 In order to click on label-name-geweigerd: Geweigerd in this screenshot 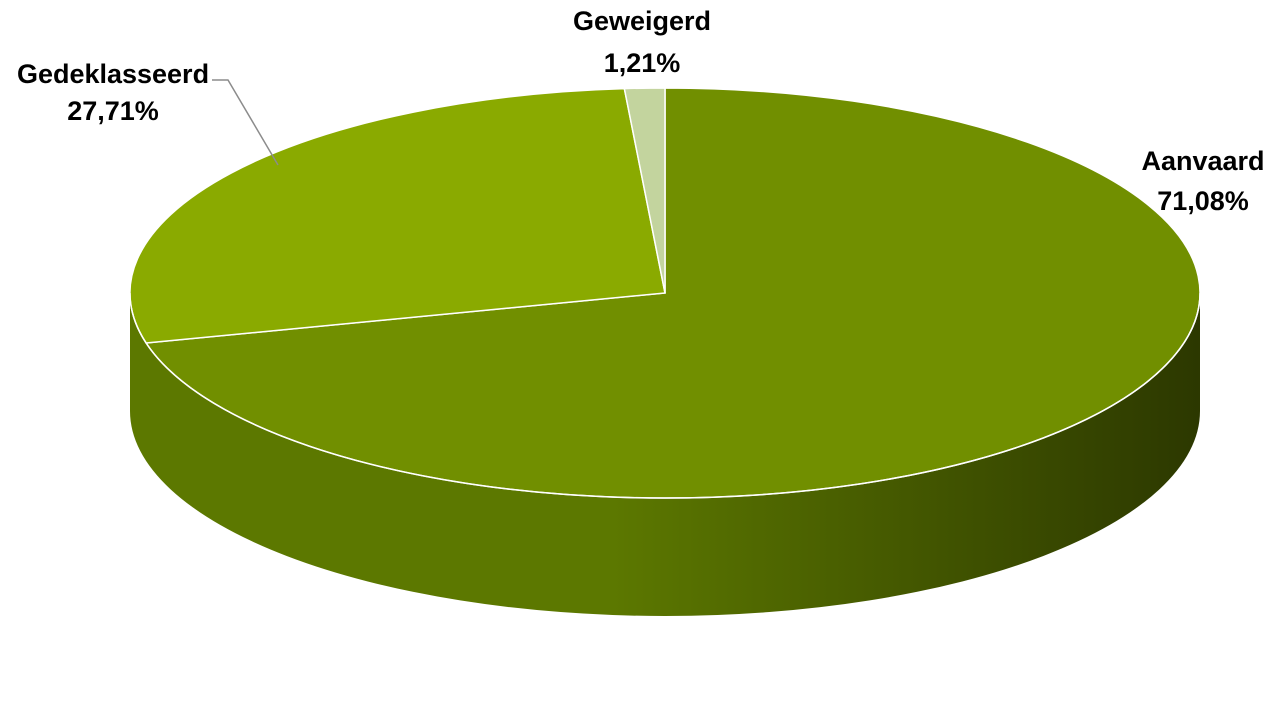, I will do `click(642, 21)`.